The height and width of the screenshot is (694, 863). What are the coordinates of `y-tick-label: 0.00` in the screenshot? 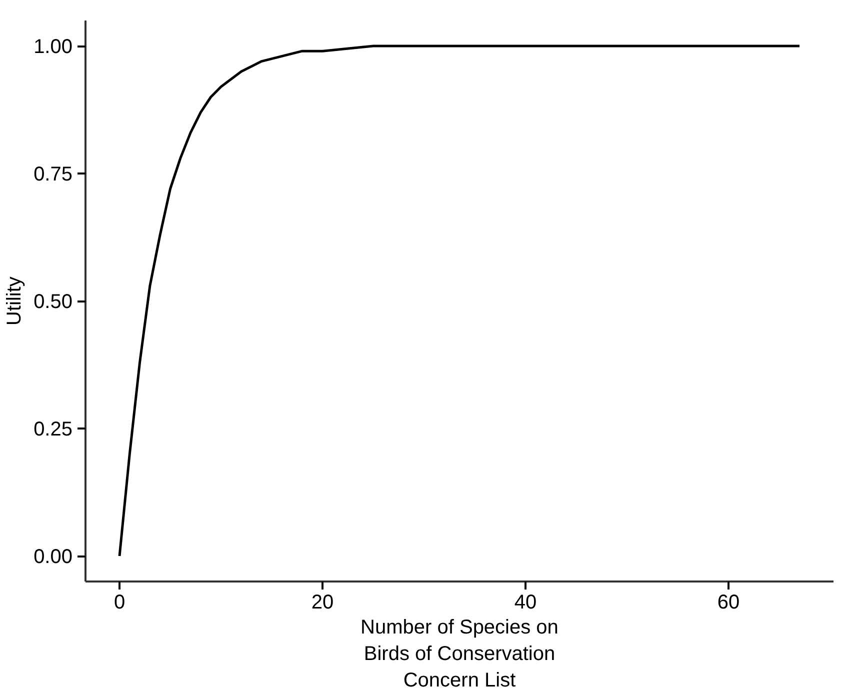 It's located at (53, 557).